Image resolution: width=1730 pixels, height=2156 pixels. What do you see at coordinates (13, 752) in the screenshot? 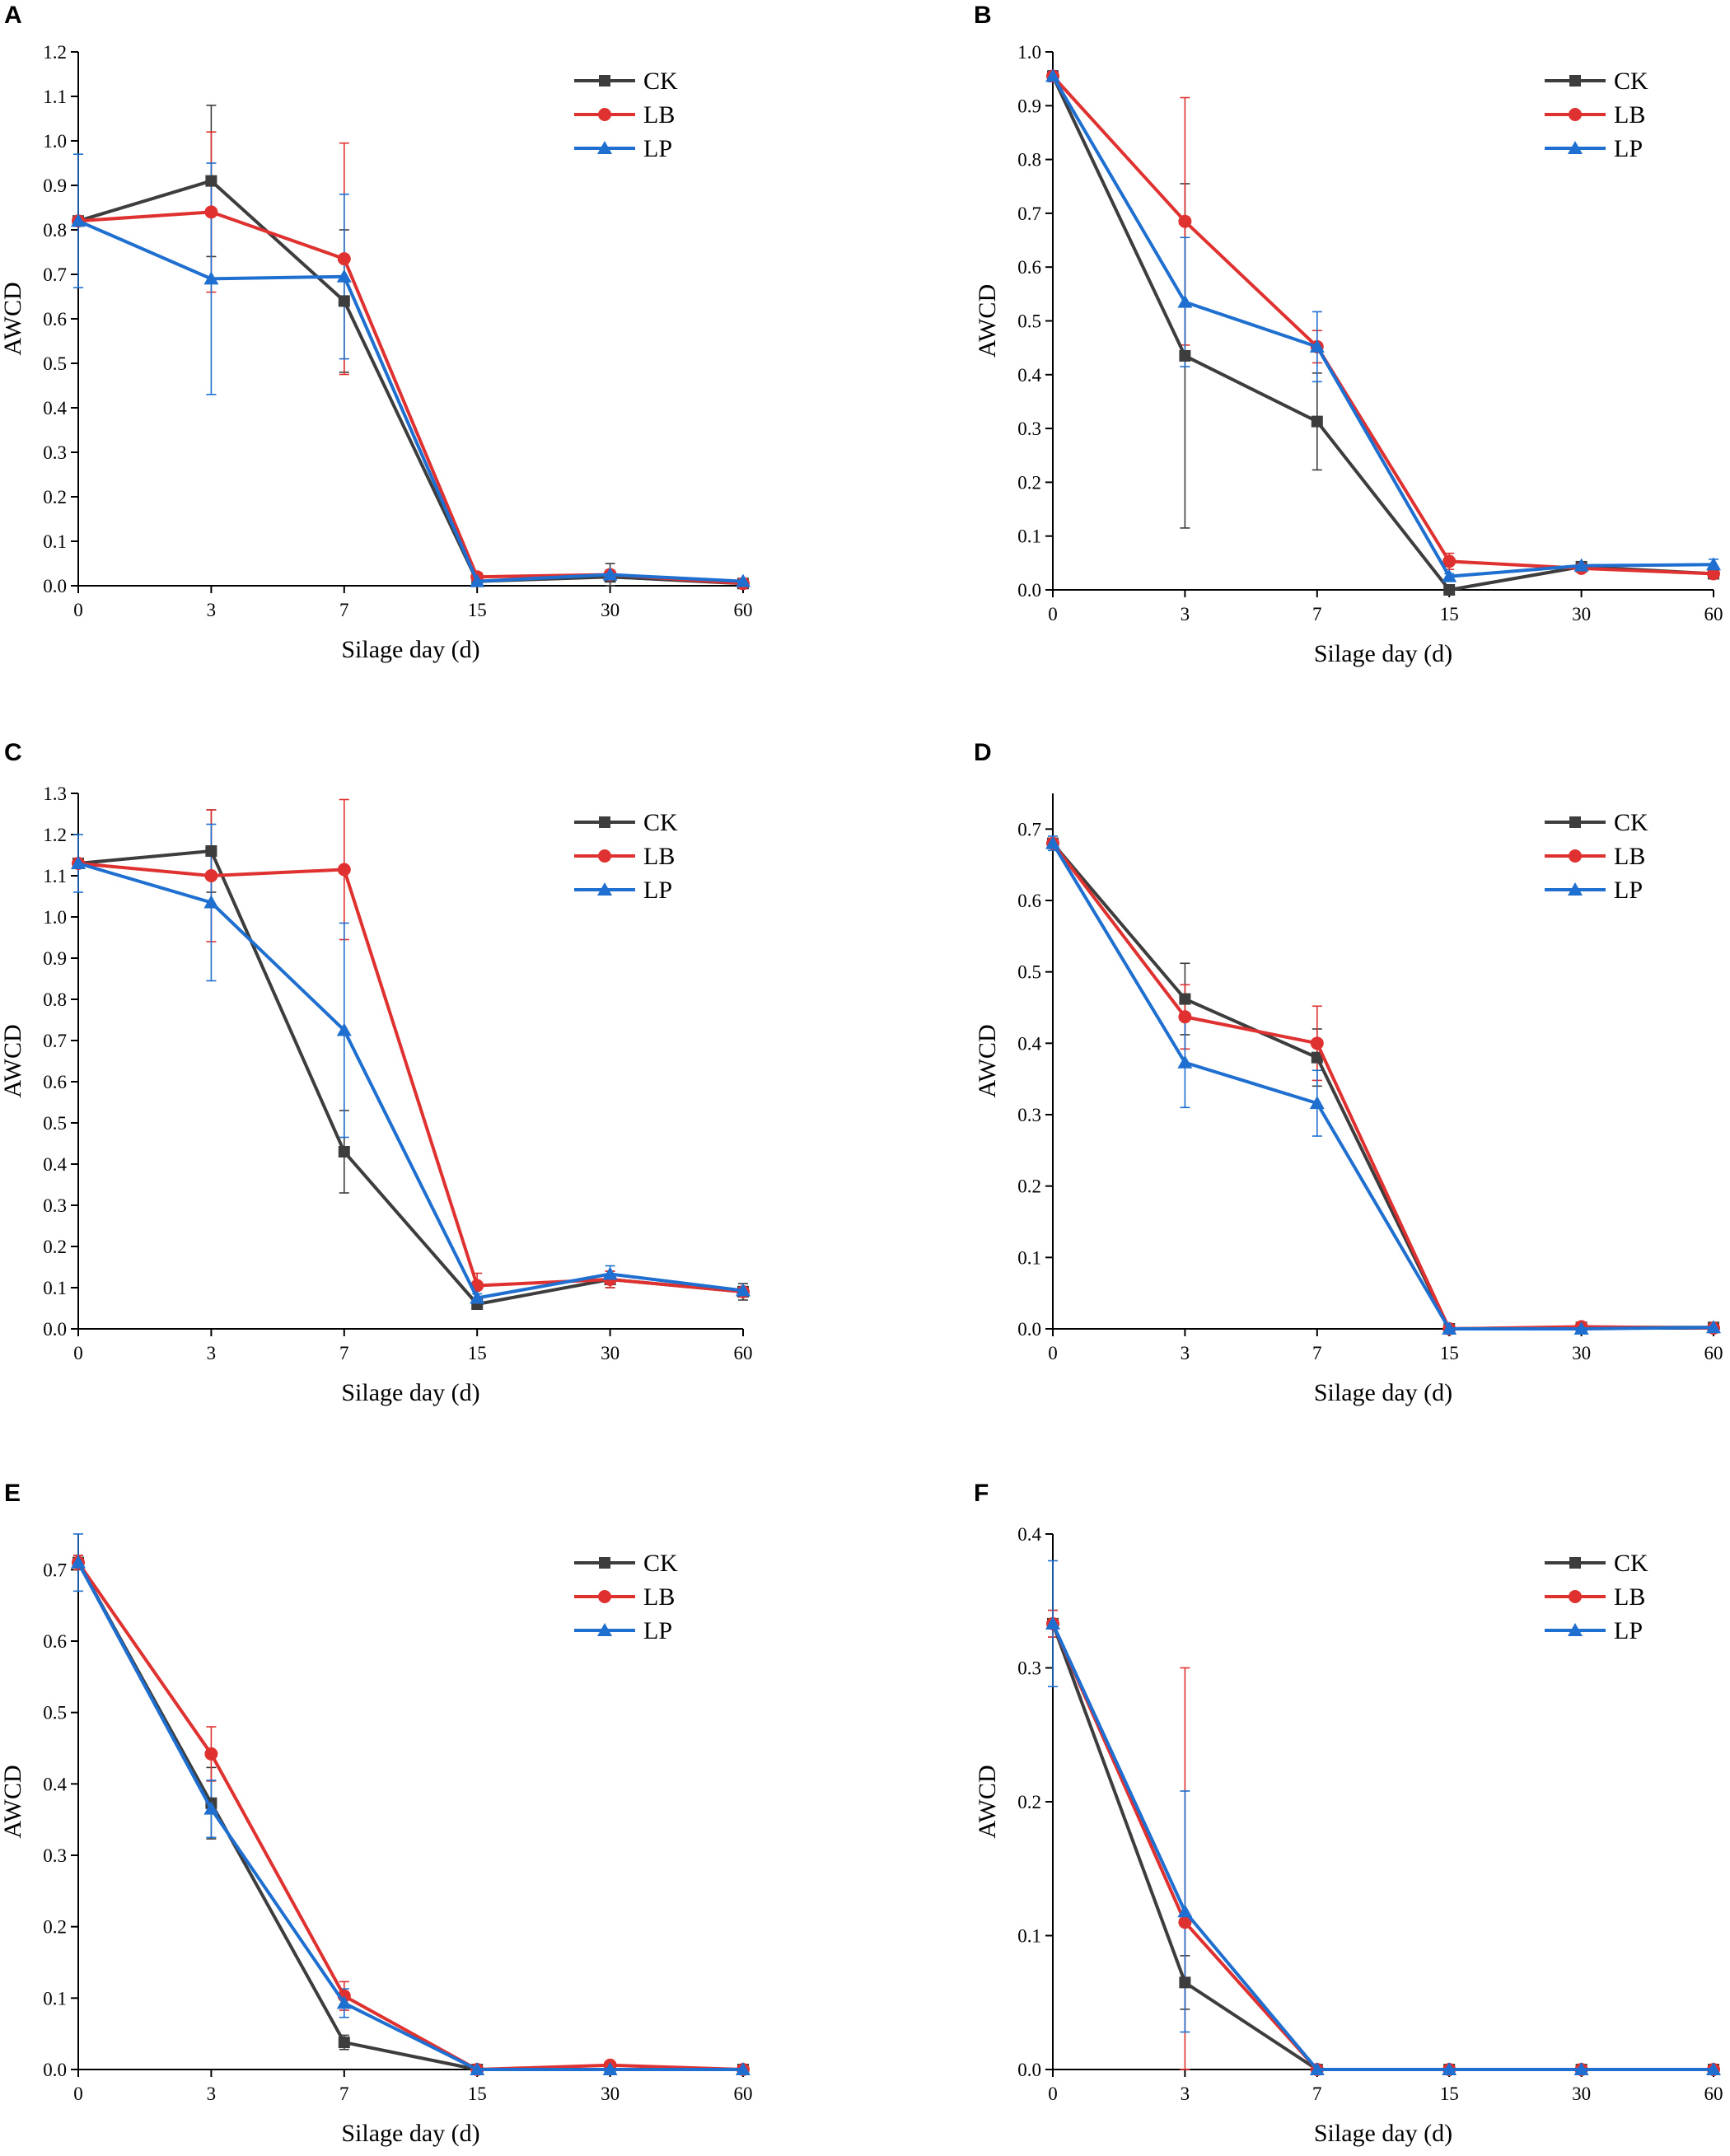
I see `panel-letter: C` at bounding box center [13, 752].